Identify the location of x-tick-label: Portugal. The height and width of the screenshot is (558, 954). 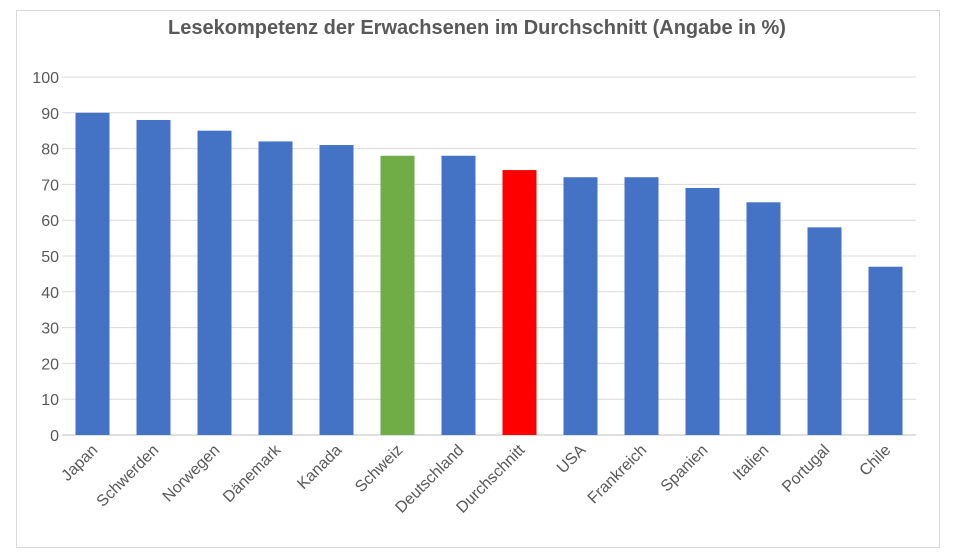
(806, 469).